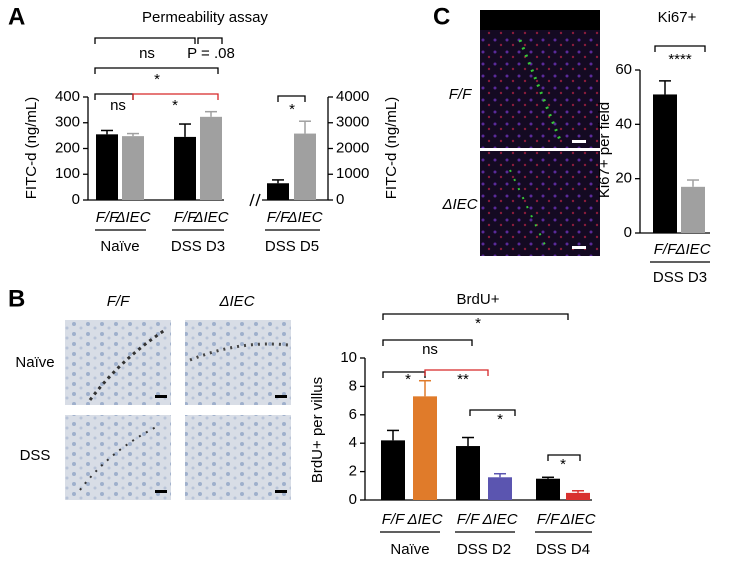 The height and width of the screenshot is (563, 746). Describe the element at coordinates (478, 299) in the screenshot. I see `chart-title: BrdU+` at that location.